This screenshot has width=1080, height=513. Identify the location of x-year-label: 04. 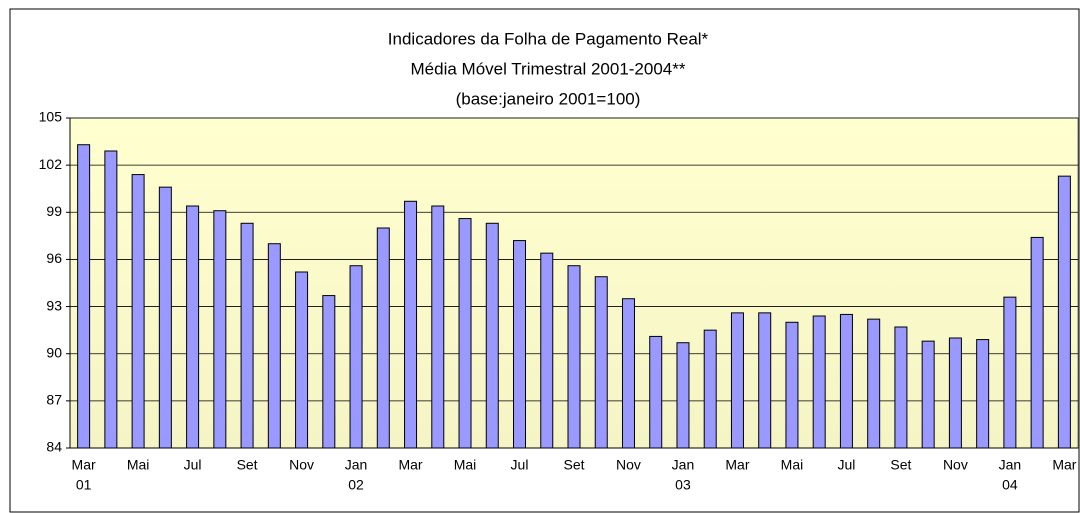
(1010, 485).